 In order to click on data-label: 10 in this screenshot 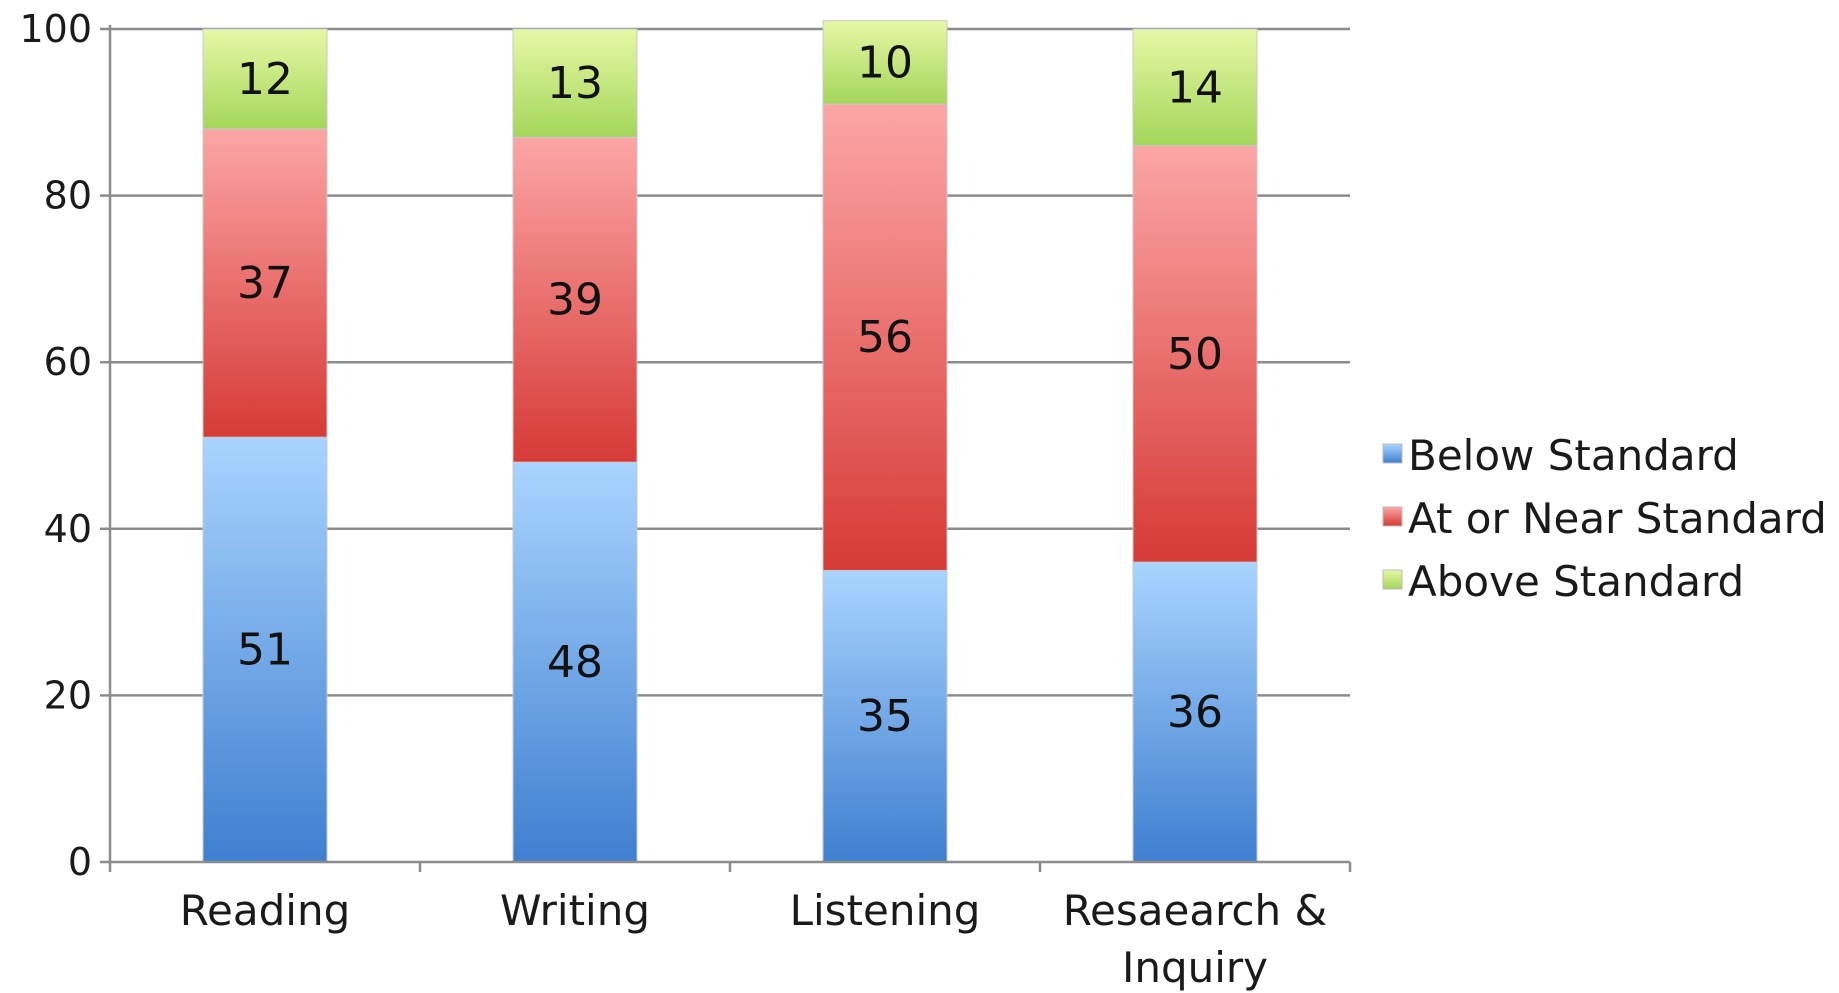, I will do `click(885, 62)`.